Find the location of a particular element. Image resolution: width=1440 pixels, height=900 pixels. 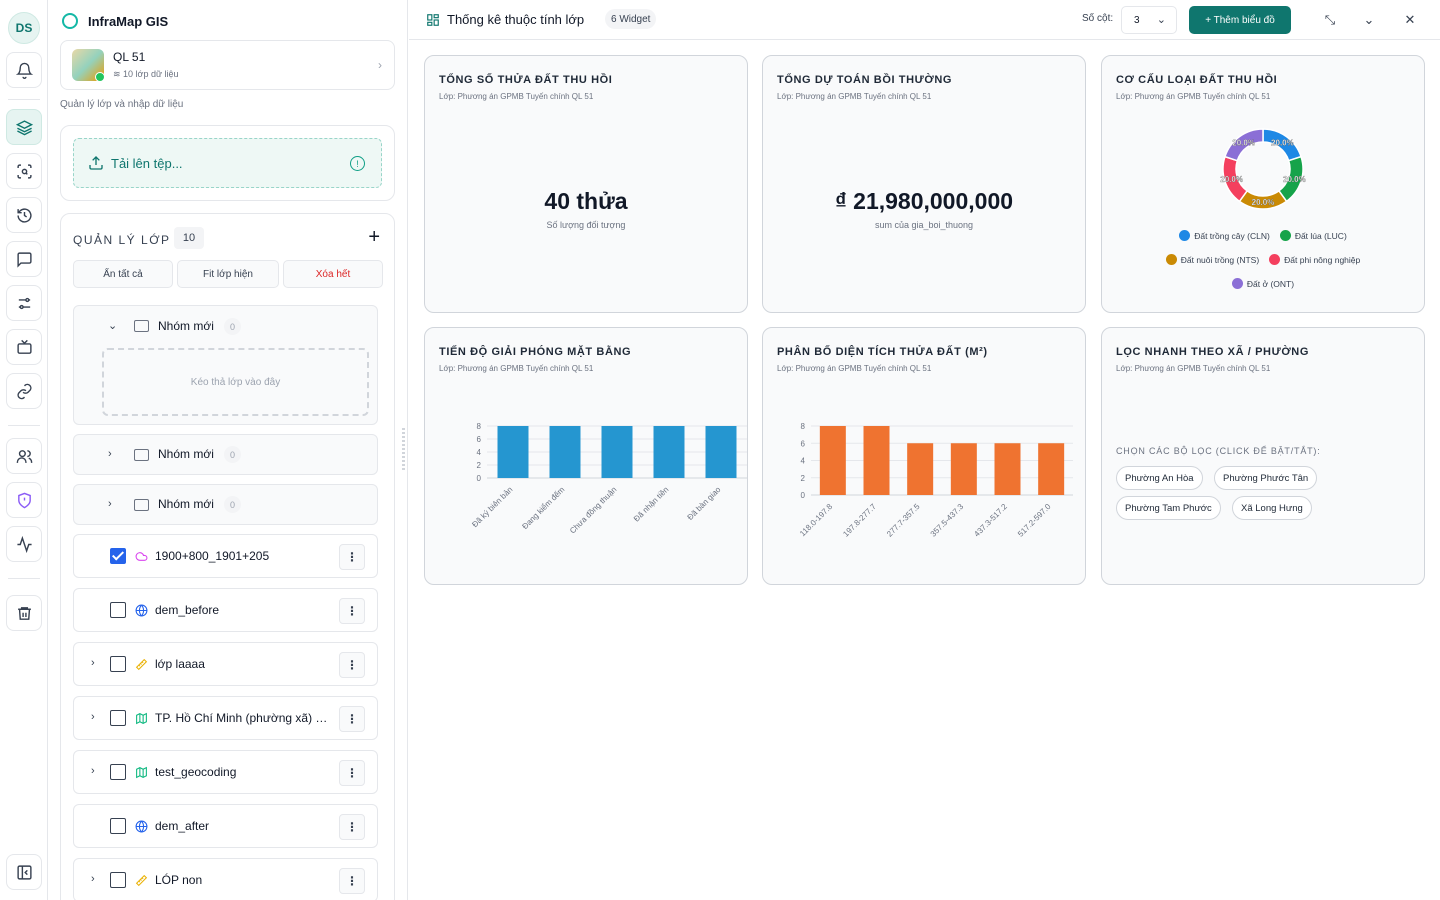

legend-item: Đất trồng cây (CLN) is located at coordinates (1224, 235).